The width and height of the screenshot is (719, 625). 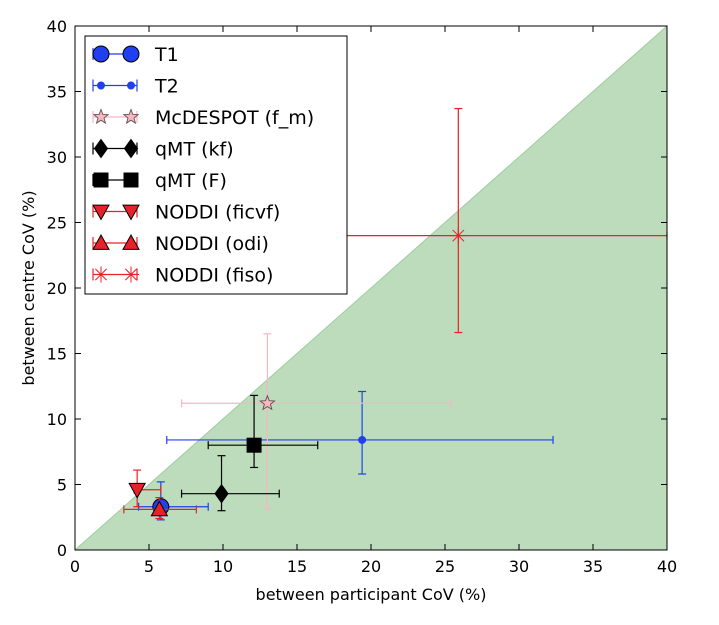 I want to click on x-tick-label: 10, so click(x=223, y=566).